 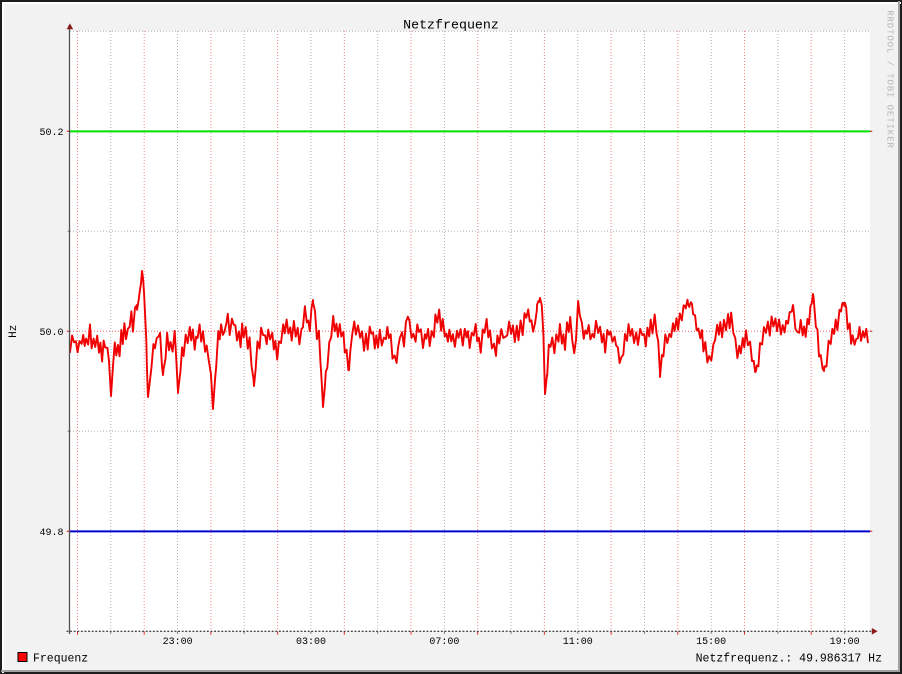 I want to click on svg-text: Netzfrequenz.: 49.986317 Hz, so click(x=789, y=659).